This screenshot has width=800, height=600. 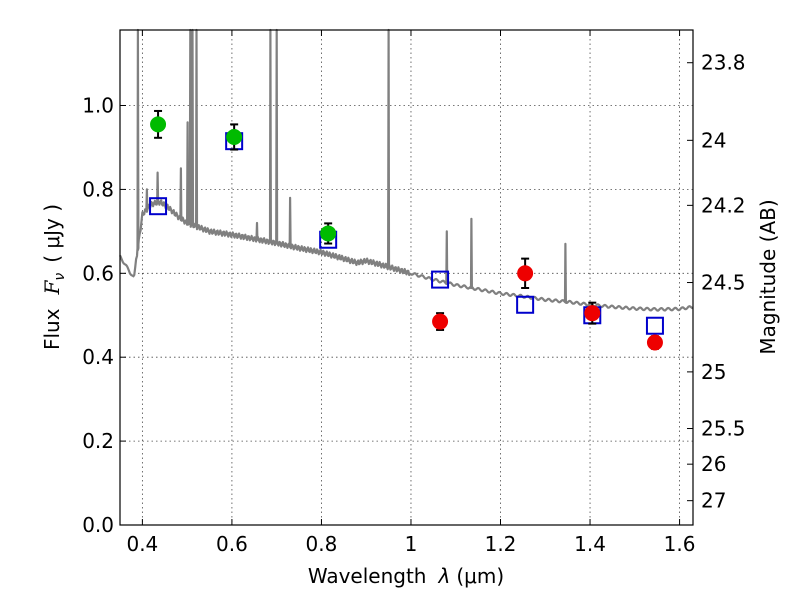 I want to click on x-tick-label: 1, so click(x=411, y=544).